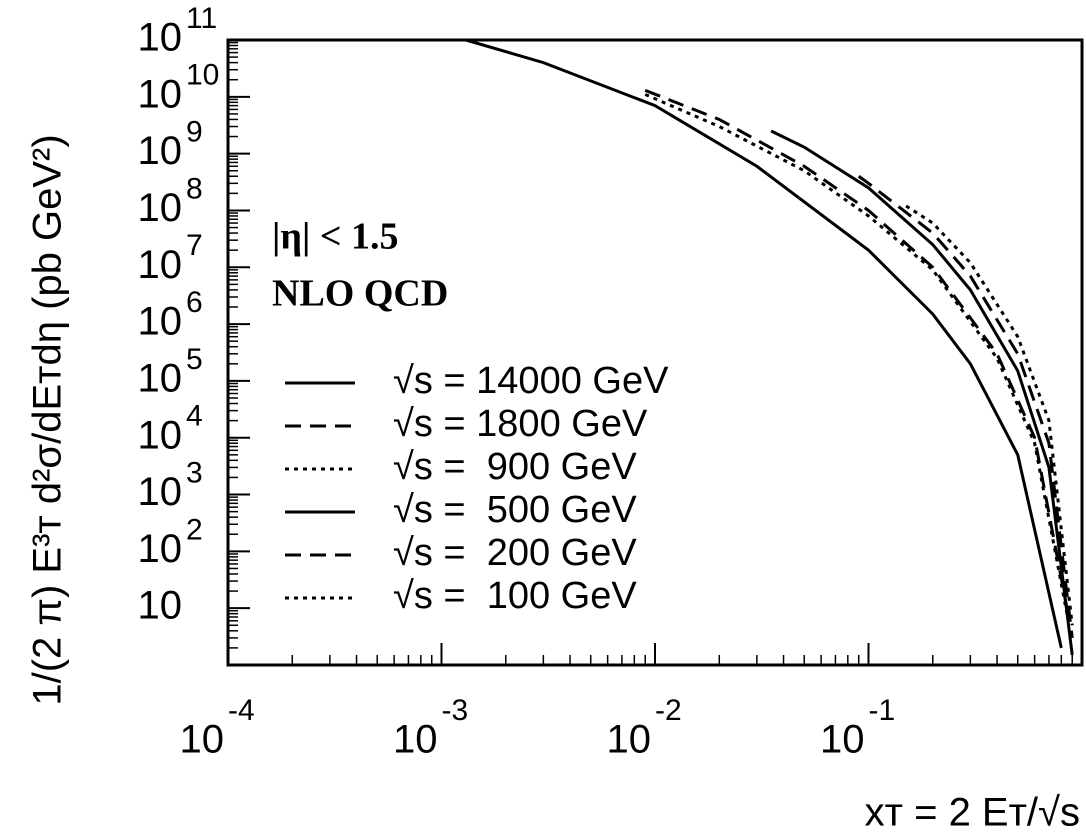 The image size is (1086, 840). What do you see at coordinates (194, 245) in the screenshot?
I see `y-tick-exponent: 7` at bounding box center [194, 245].